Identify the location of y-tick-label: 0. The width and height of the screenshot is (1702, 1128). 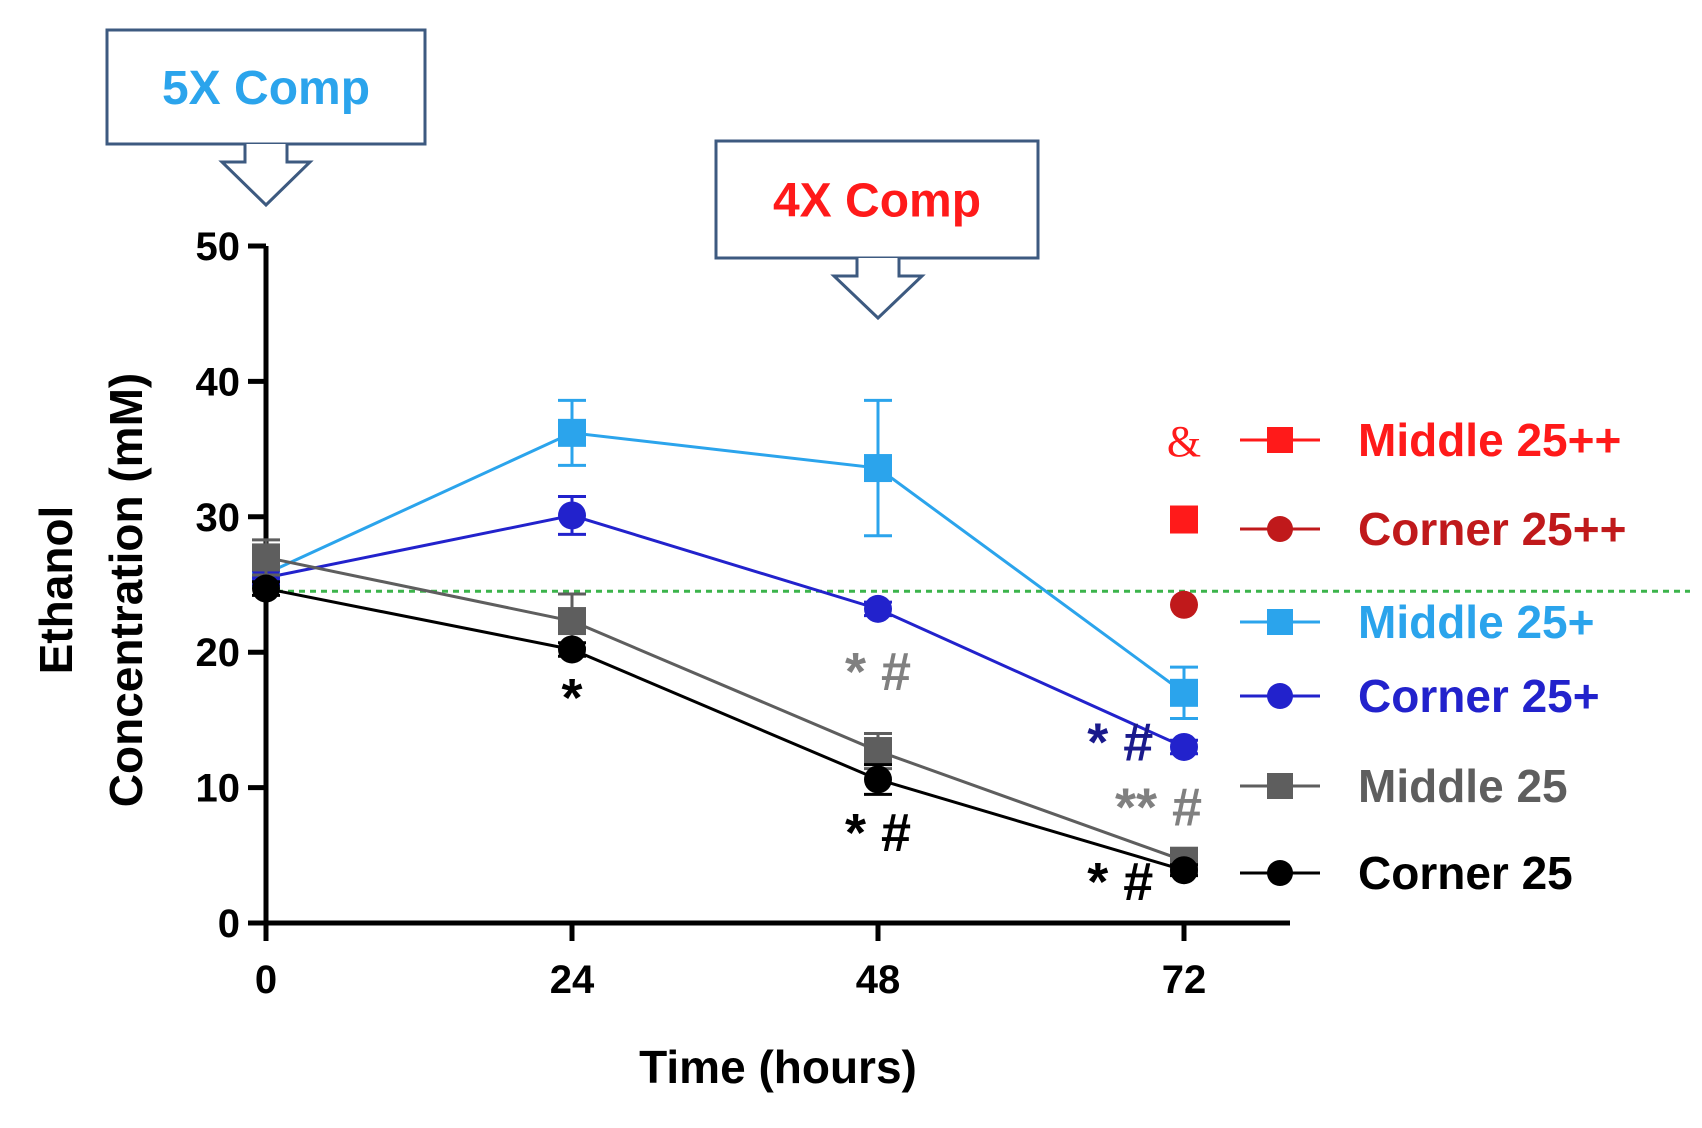
(229, 924).